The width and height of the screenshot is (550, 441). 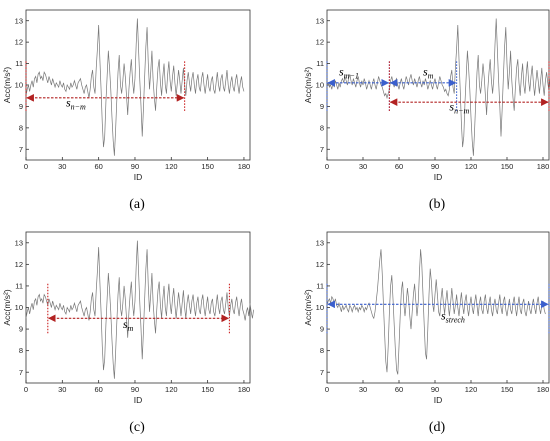 I want to click on panel-caption: (a), so click(x=137, y=204).